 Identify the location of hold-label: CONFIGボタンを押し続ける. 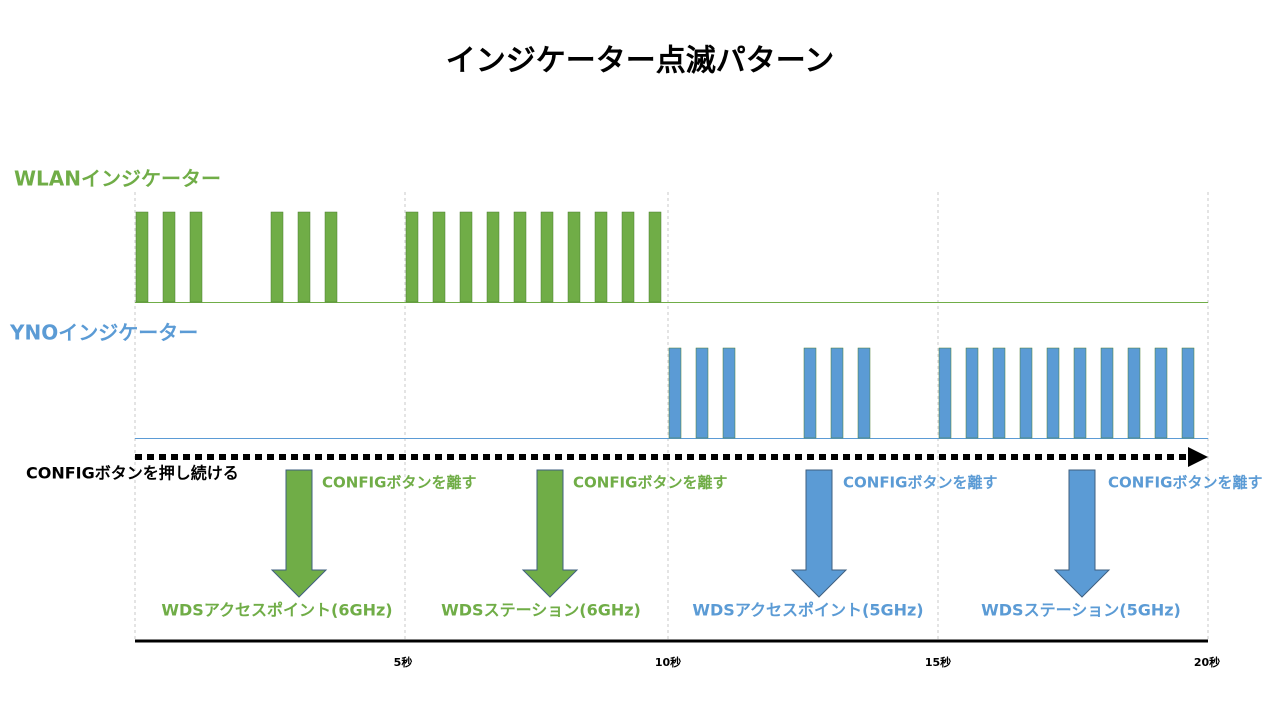
(132, 473).